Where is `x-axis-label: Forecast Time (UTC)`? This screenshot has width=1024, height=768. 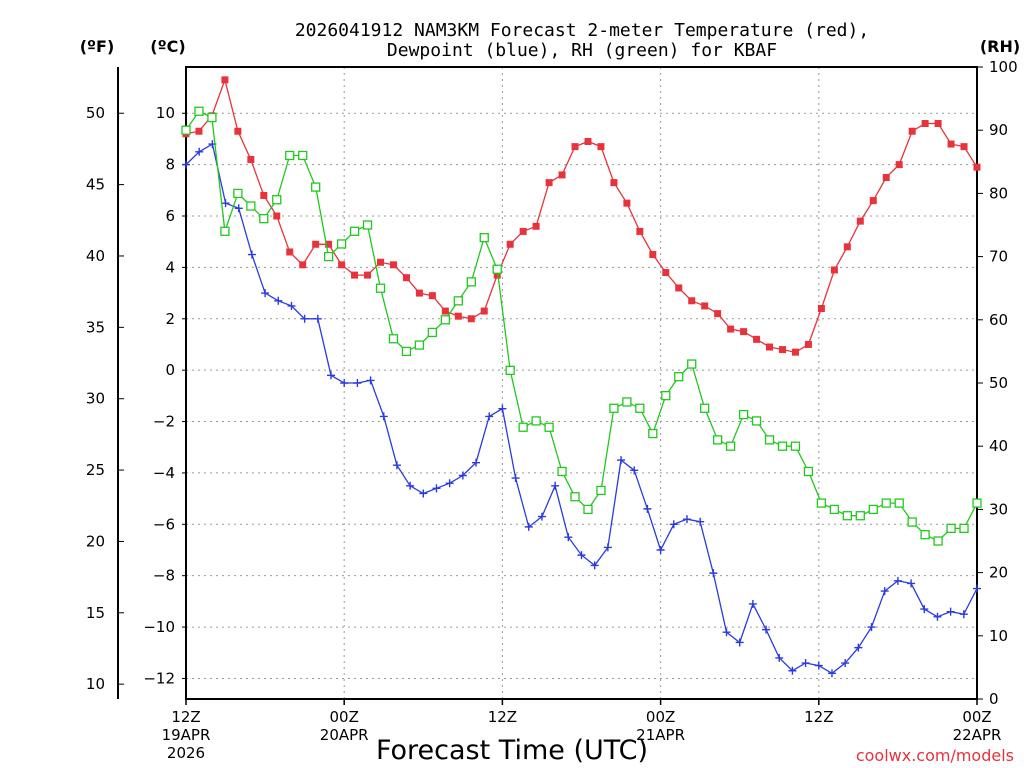 x-axis-label: Forecast Time (UTC) is located at coordinates (512, 750).